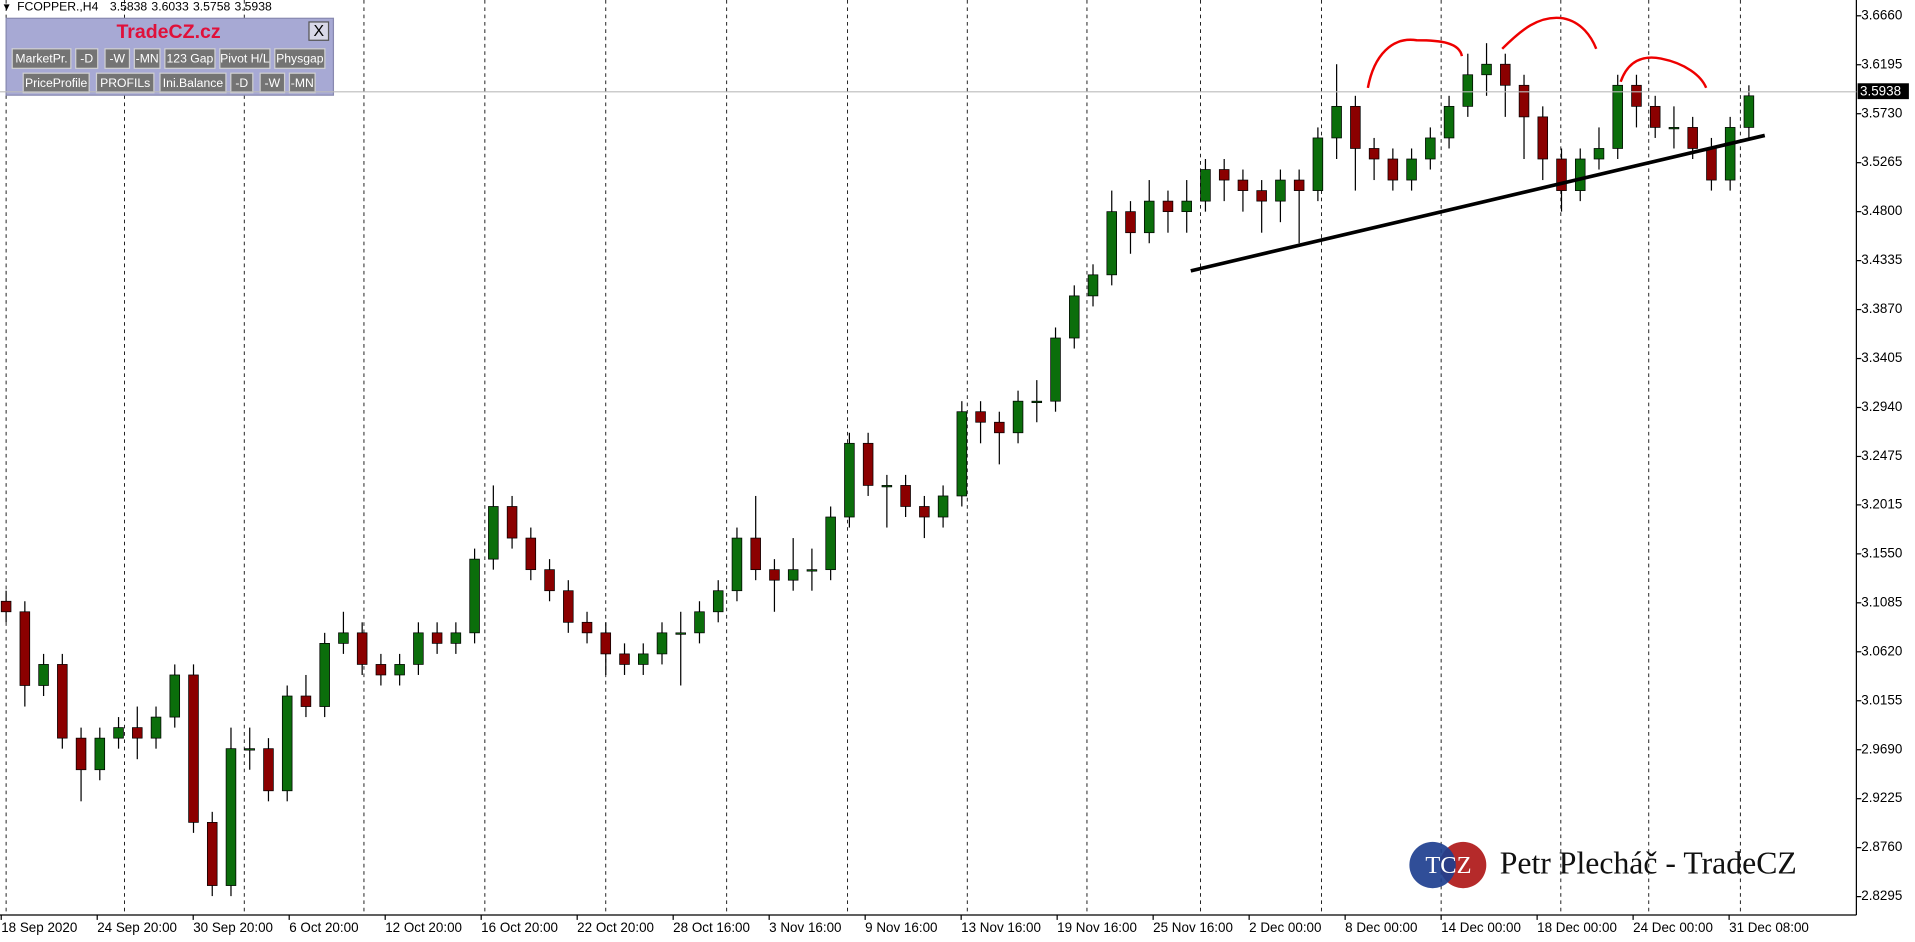  Describe the element at coordinates (1881, 895) in the screenshot. I see `y-tick-label: 2.8295` at that location.